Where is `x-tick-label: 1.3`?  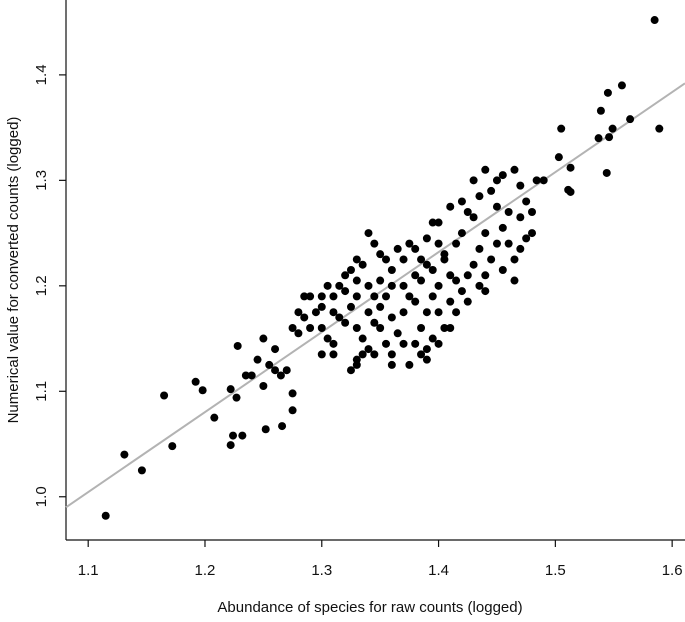 x-tick-label: 1.3 is located at coordinates (321, 570).